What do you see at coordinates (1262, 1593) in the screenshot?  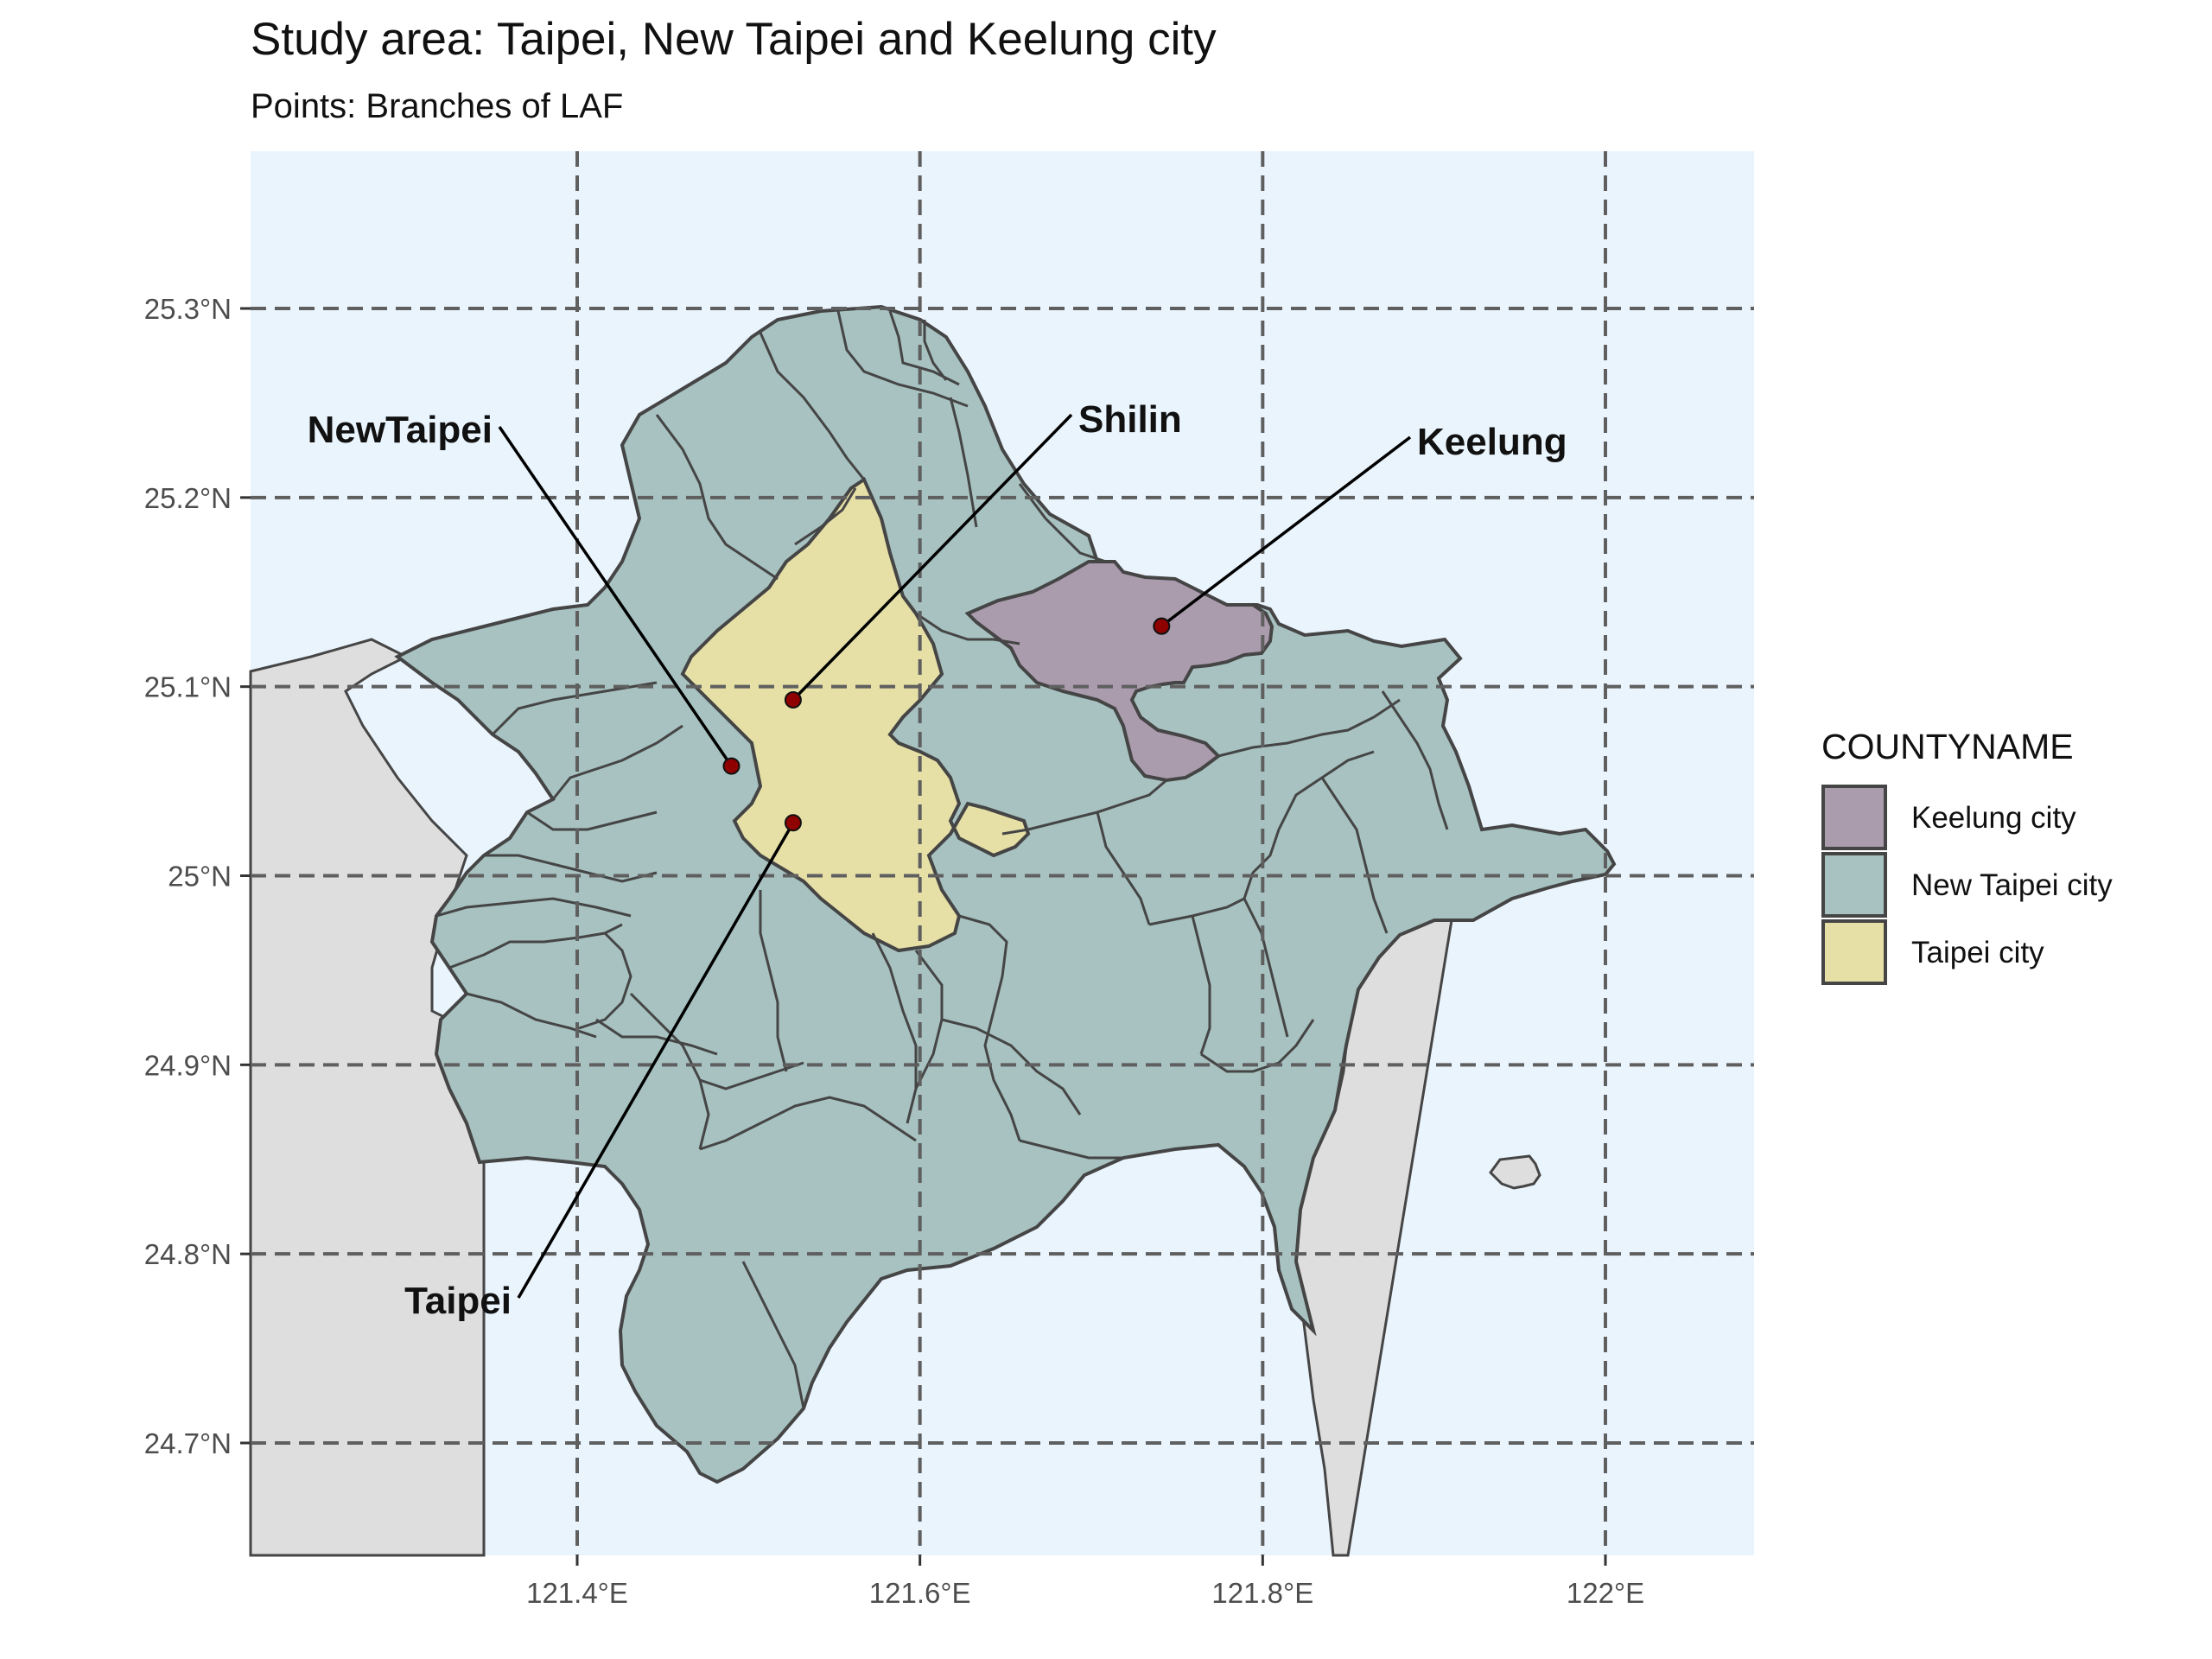 I see `x-axis-tick-label: 121.8°E` at bounding box center [1262, 1593].